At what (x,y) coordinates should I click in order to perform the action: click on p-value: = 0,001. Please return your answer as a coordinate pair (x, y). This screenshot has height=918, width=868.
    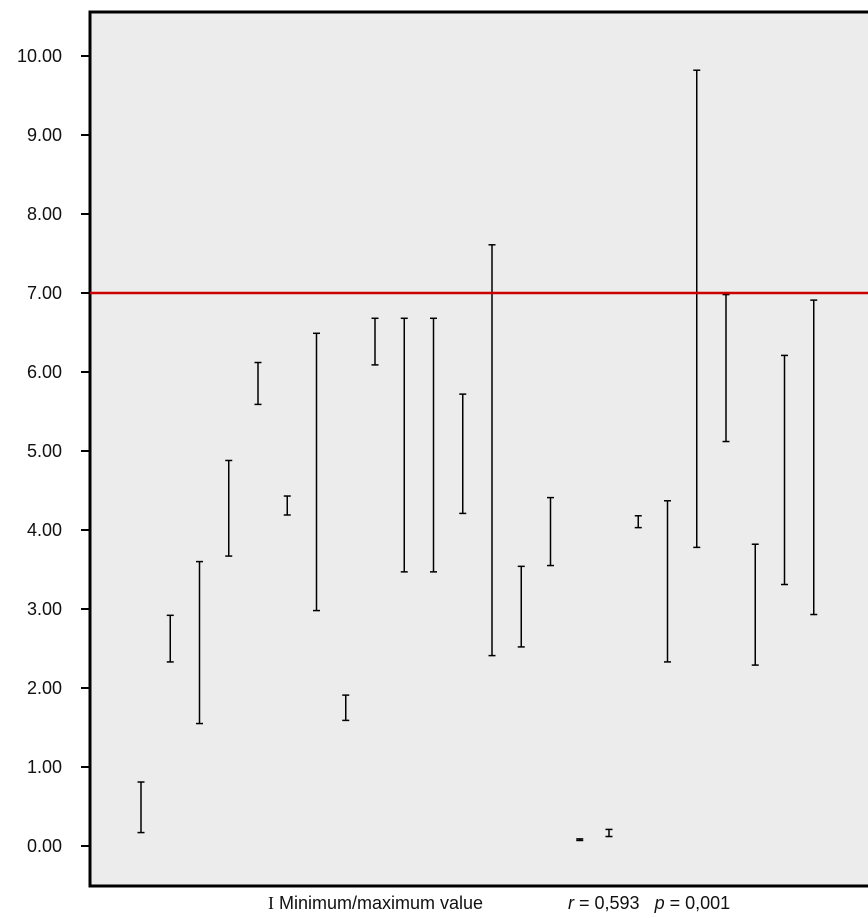
    Looking at the image, I should click on (700, 903).